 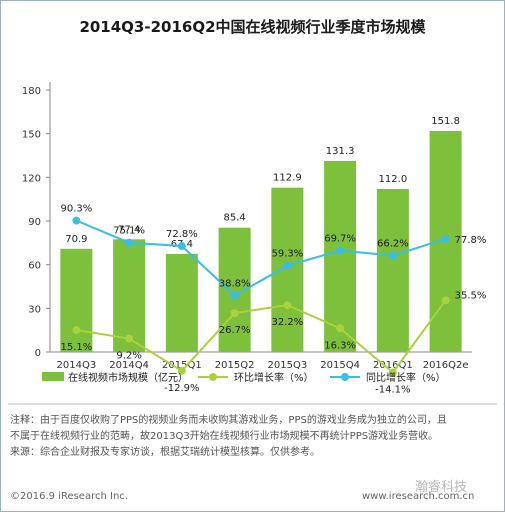 I want to click on point-value-label: 90.3%, so click(x=76, y=209).